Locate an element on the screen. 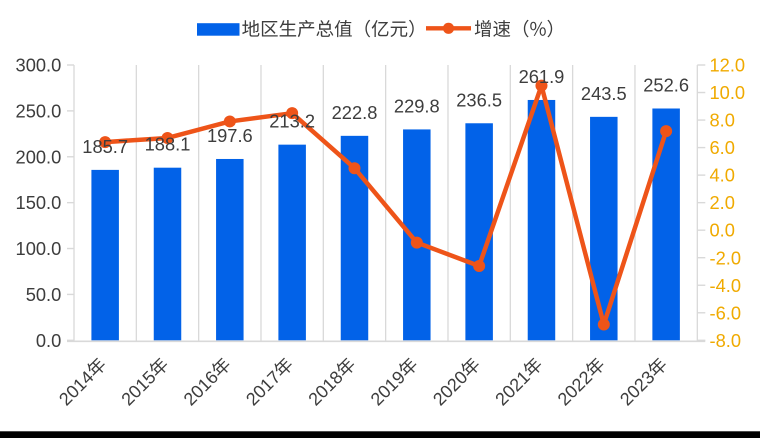 The image size is (760, 438). svg-text: 185.7 is located at coordinates (105, 146).